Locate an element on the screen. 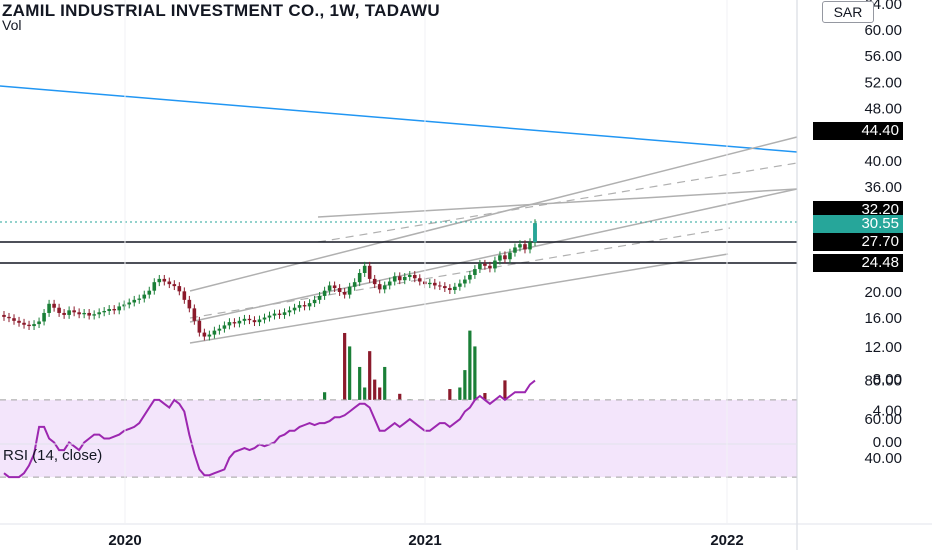  y-tick-label: 60.00 is located at coordinates (883, 30).